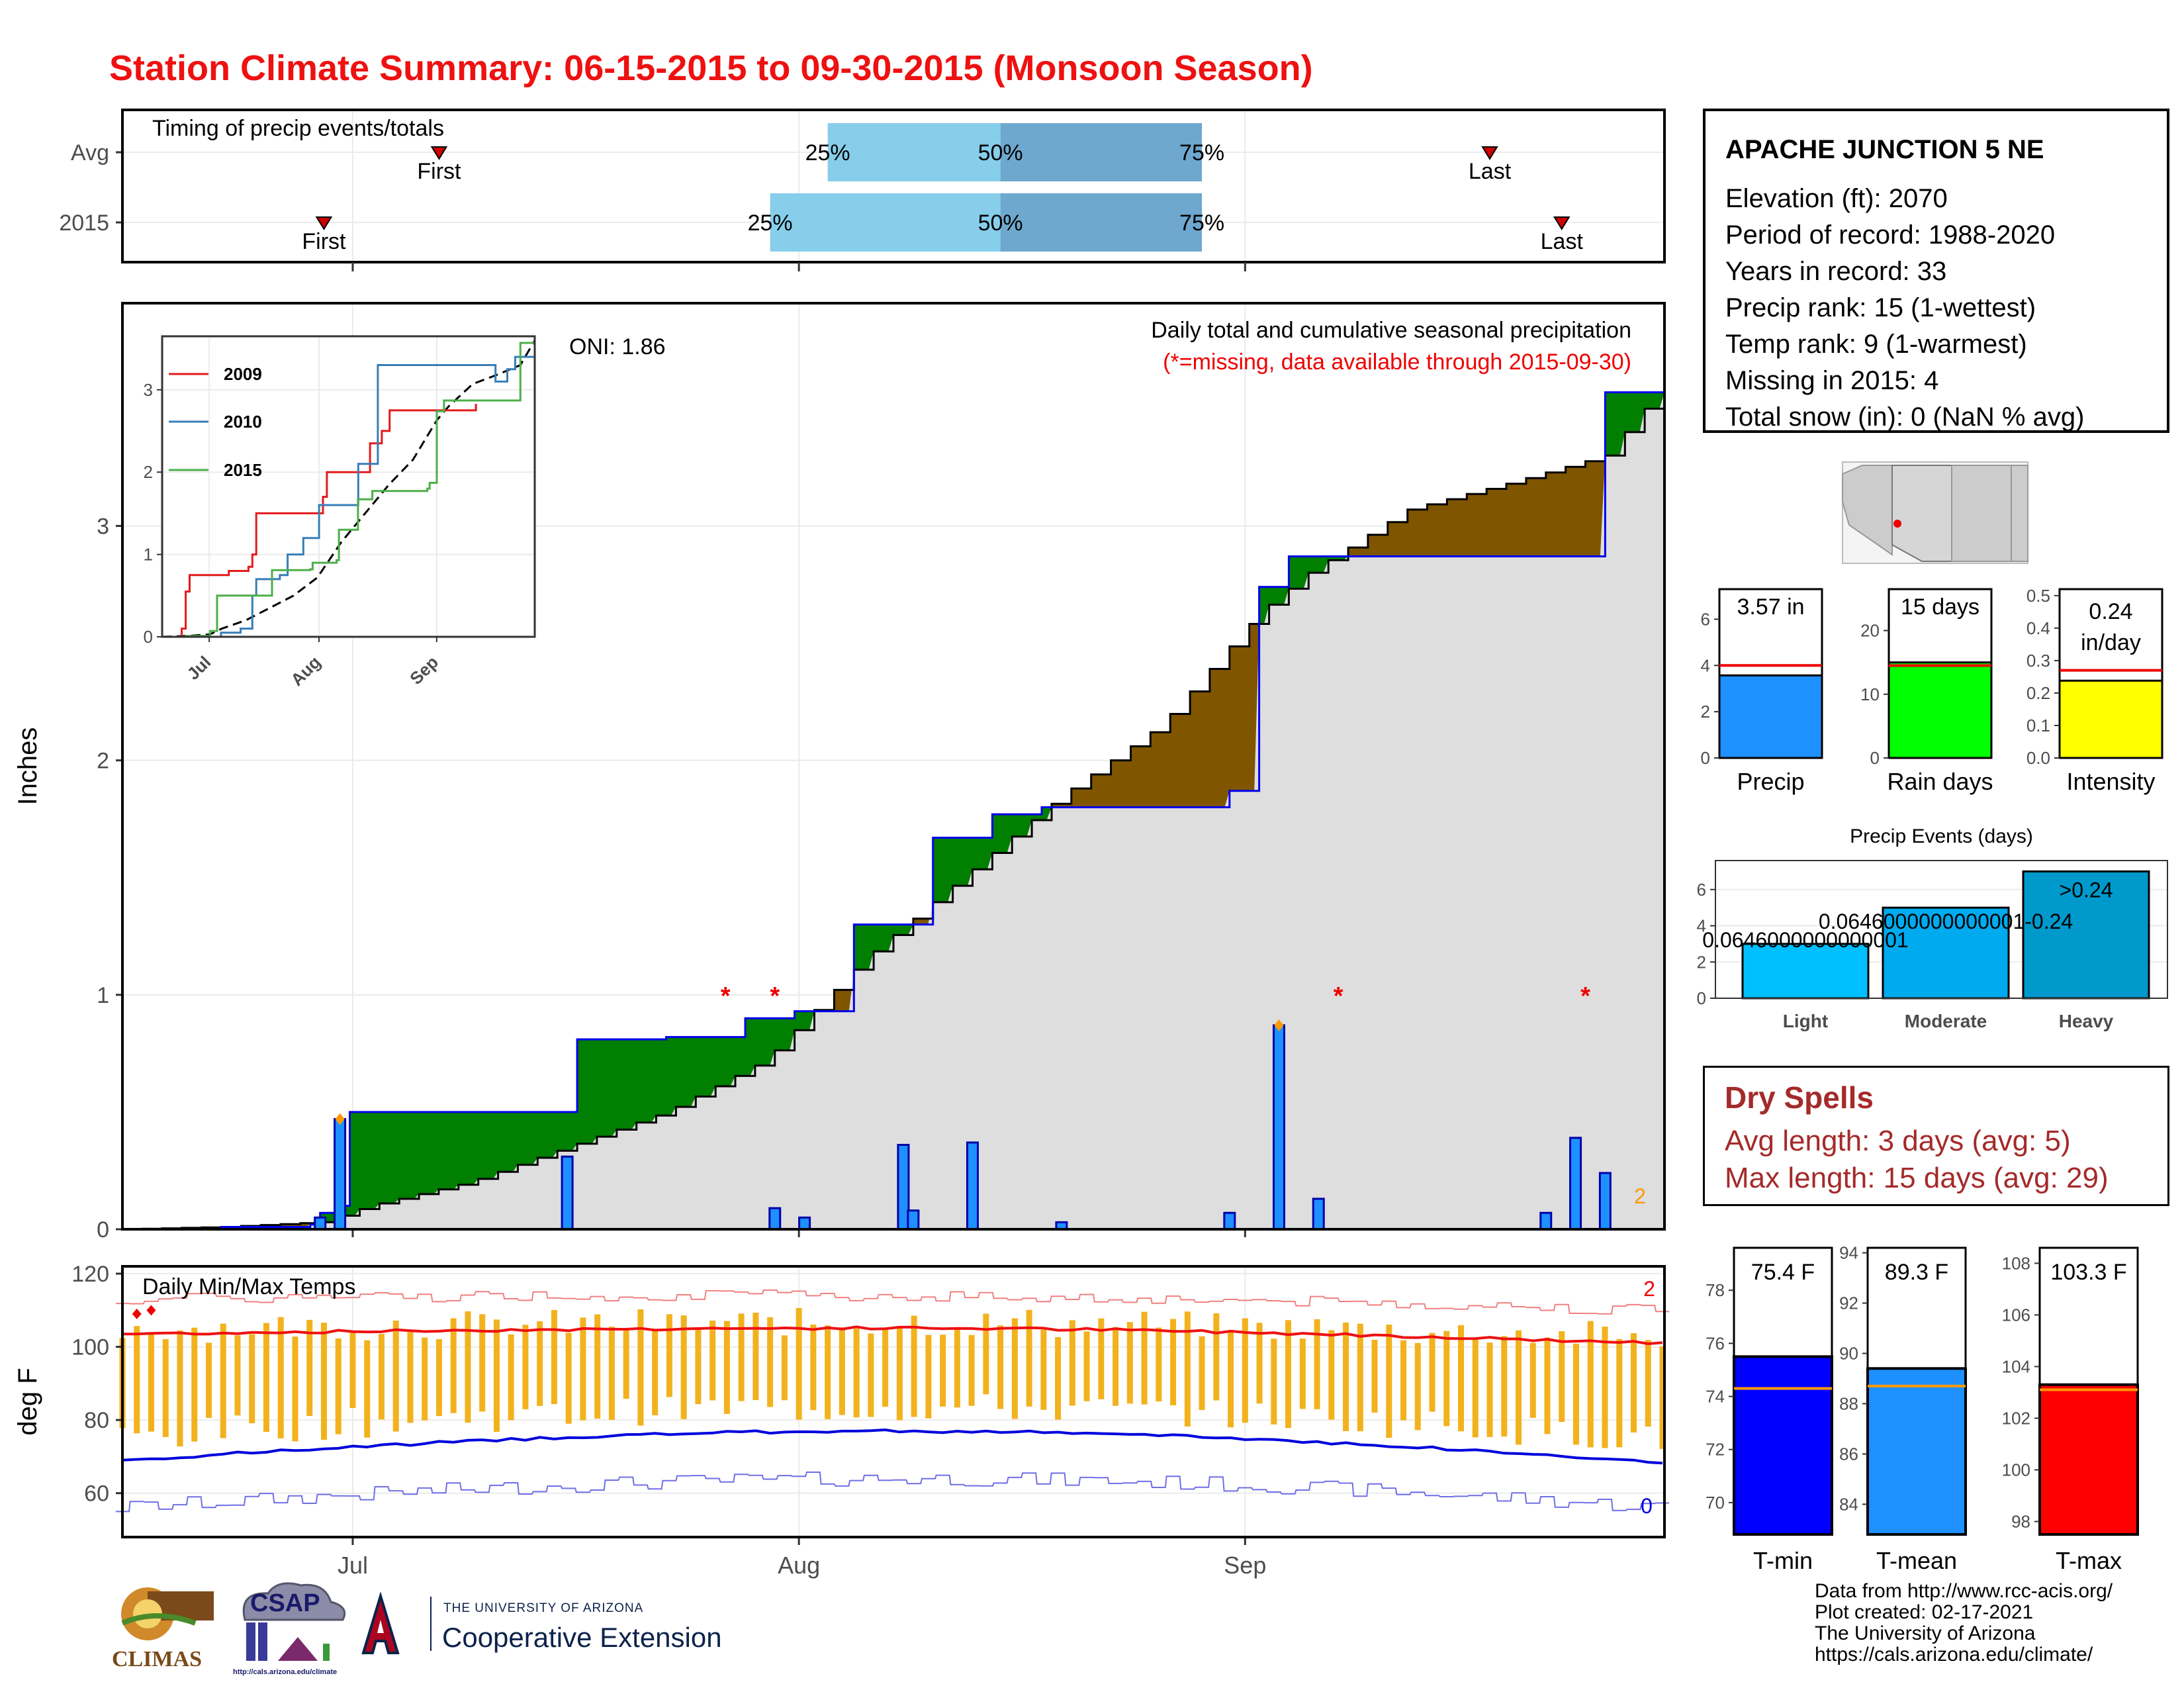 Image resolution: width=2184 pixels, height=1688 pixels. Describe the element at coordinates (1000, 152) in the screenshot. I see `timing-q50-label: 50%` at that location.